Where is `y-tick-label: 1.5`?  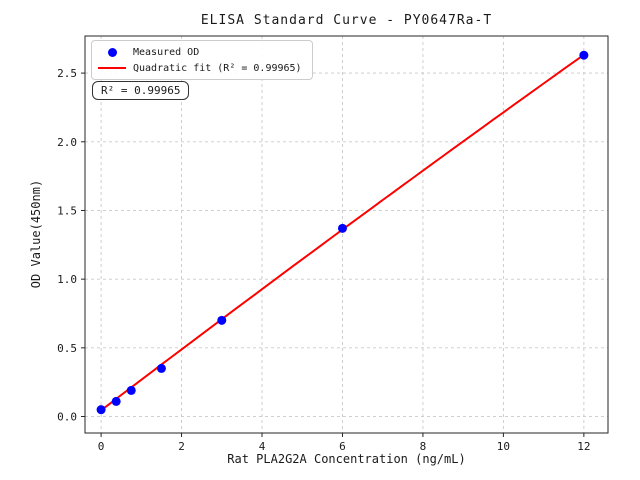 y-tick-label: 1.5 is located at coordinates (67, 210).